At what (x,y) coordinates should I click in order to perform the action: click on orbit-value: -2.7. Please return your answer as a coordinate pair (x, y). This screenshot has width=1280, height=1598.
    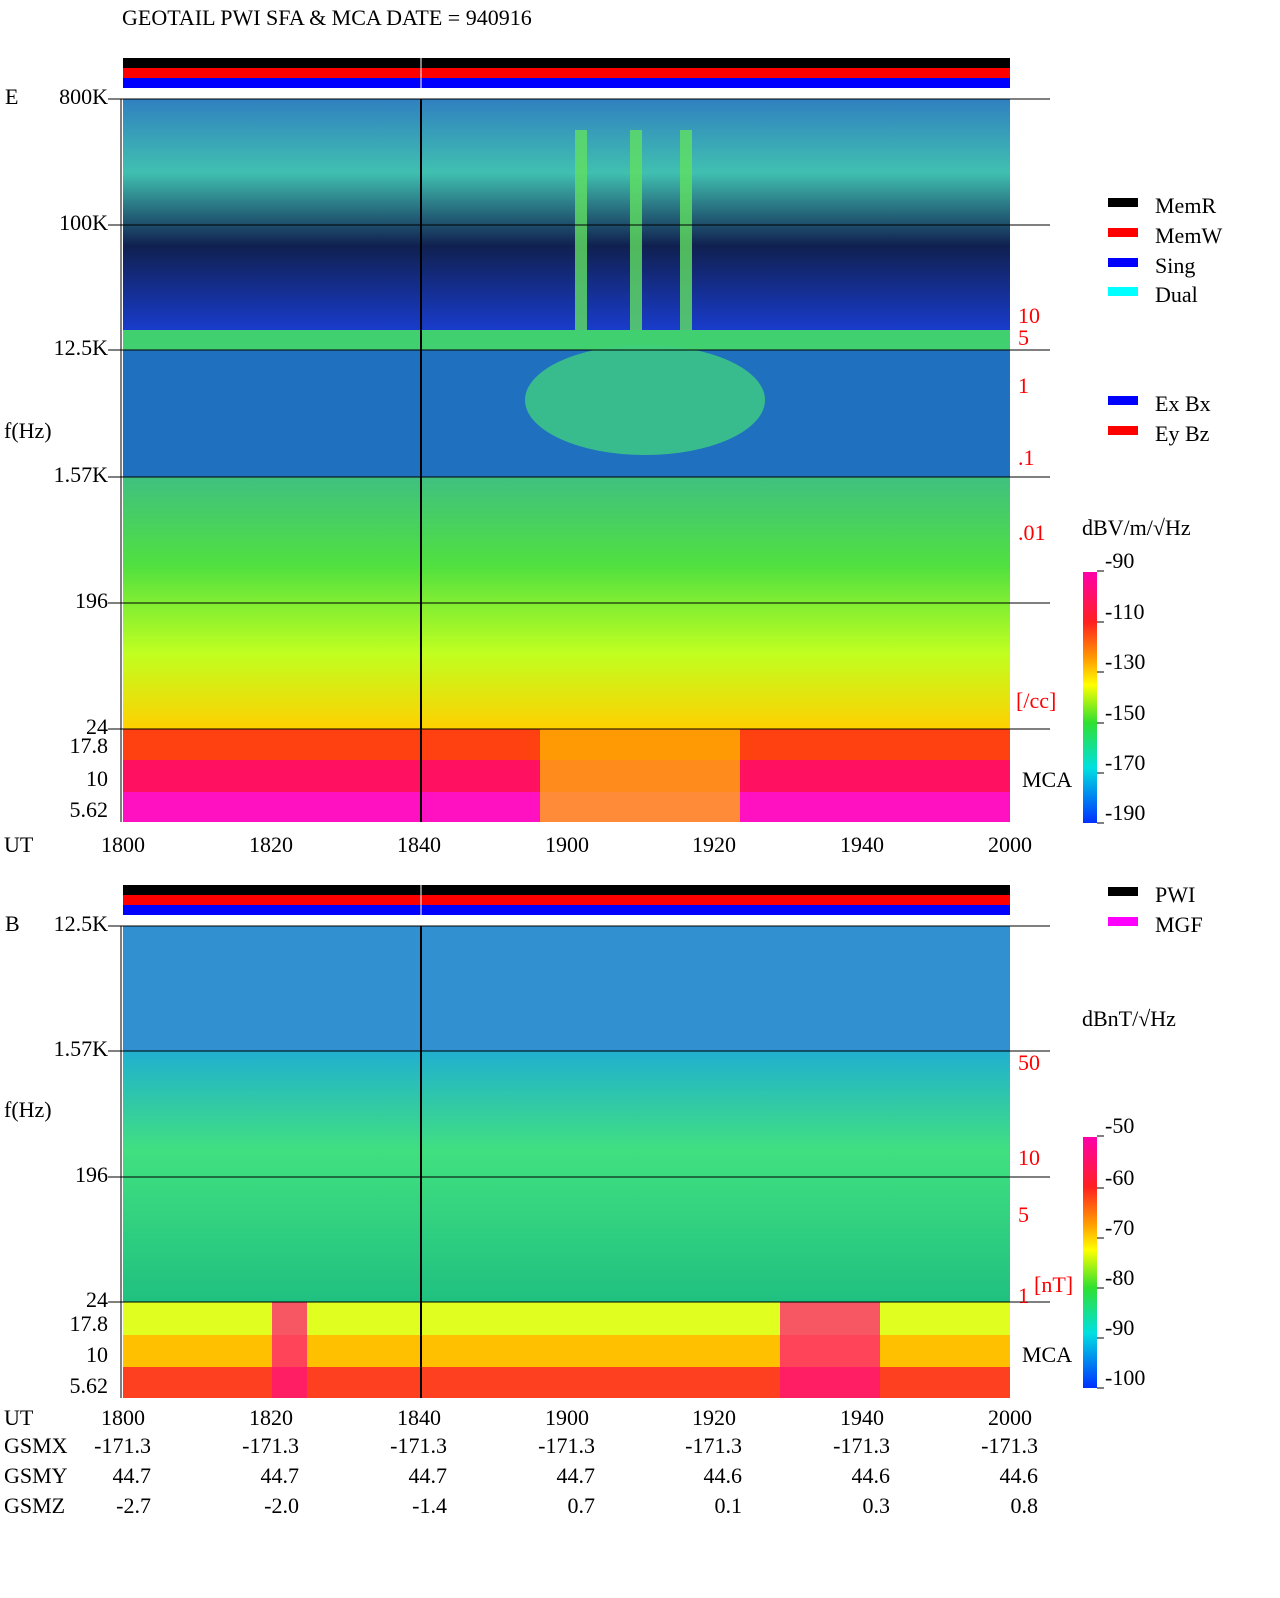
    Looking at the image, I should click on (133, 1505).